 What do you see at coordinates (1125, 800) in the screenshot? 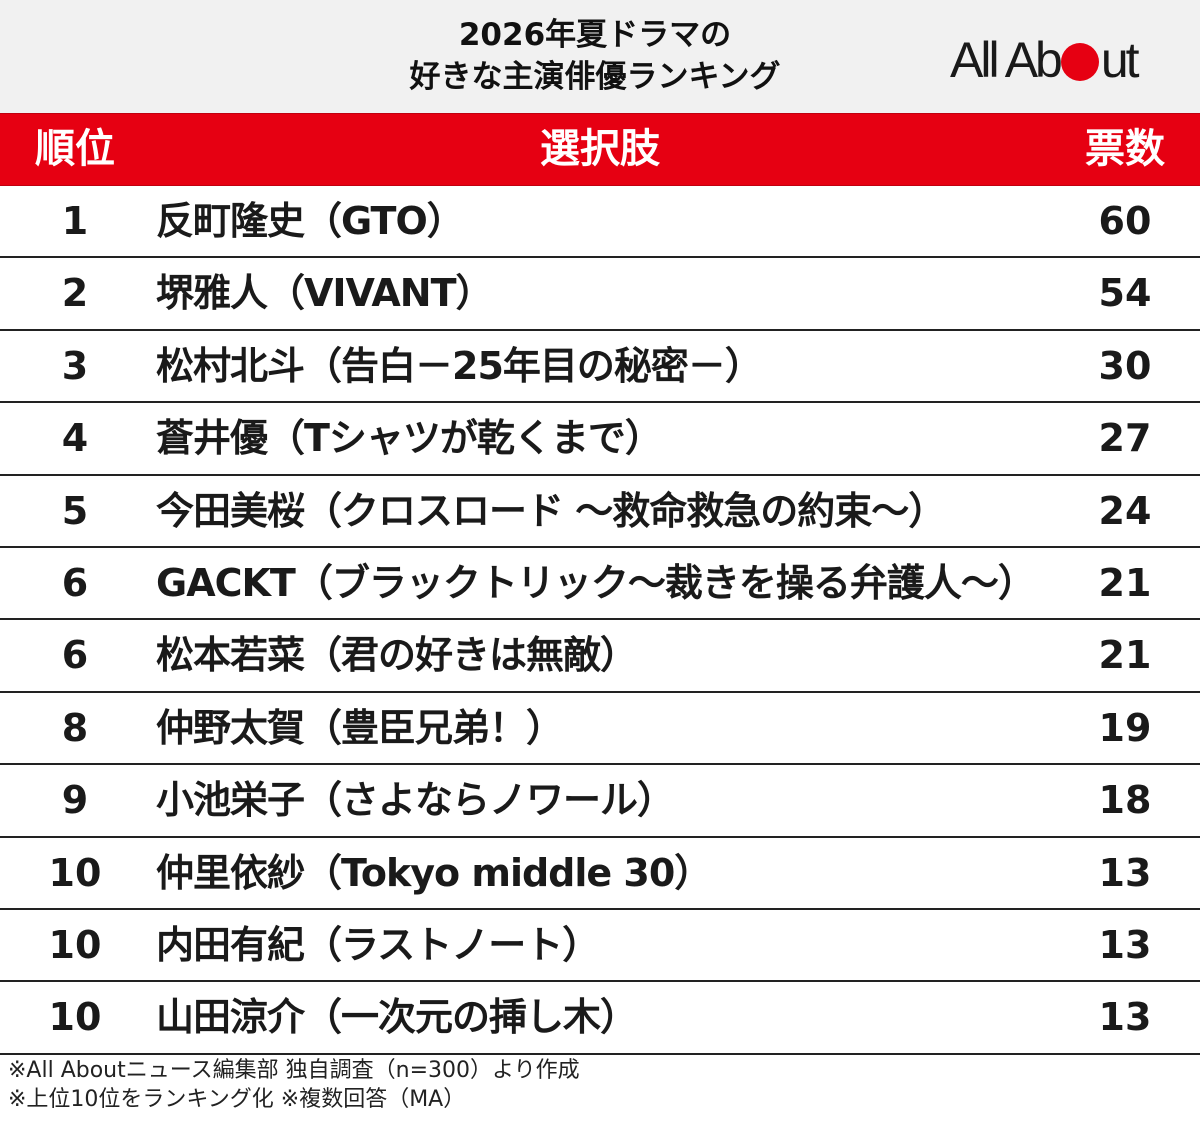
I see `votes-cell: 18` at bounding box center [1125, 800].